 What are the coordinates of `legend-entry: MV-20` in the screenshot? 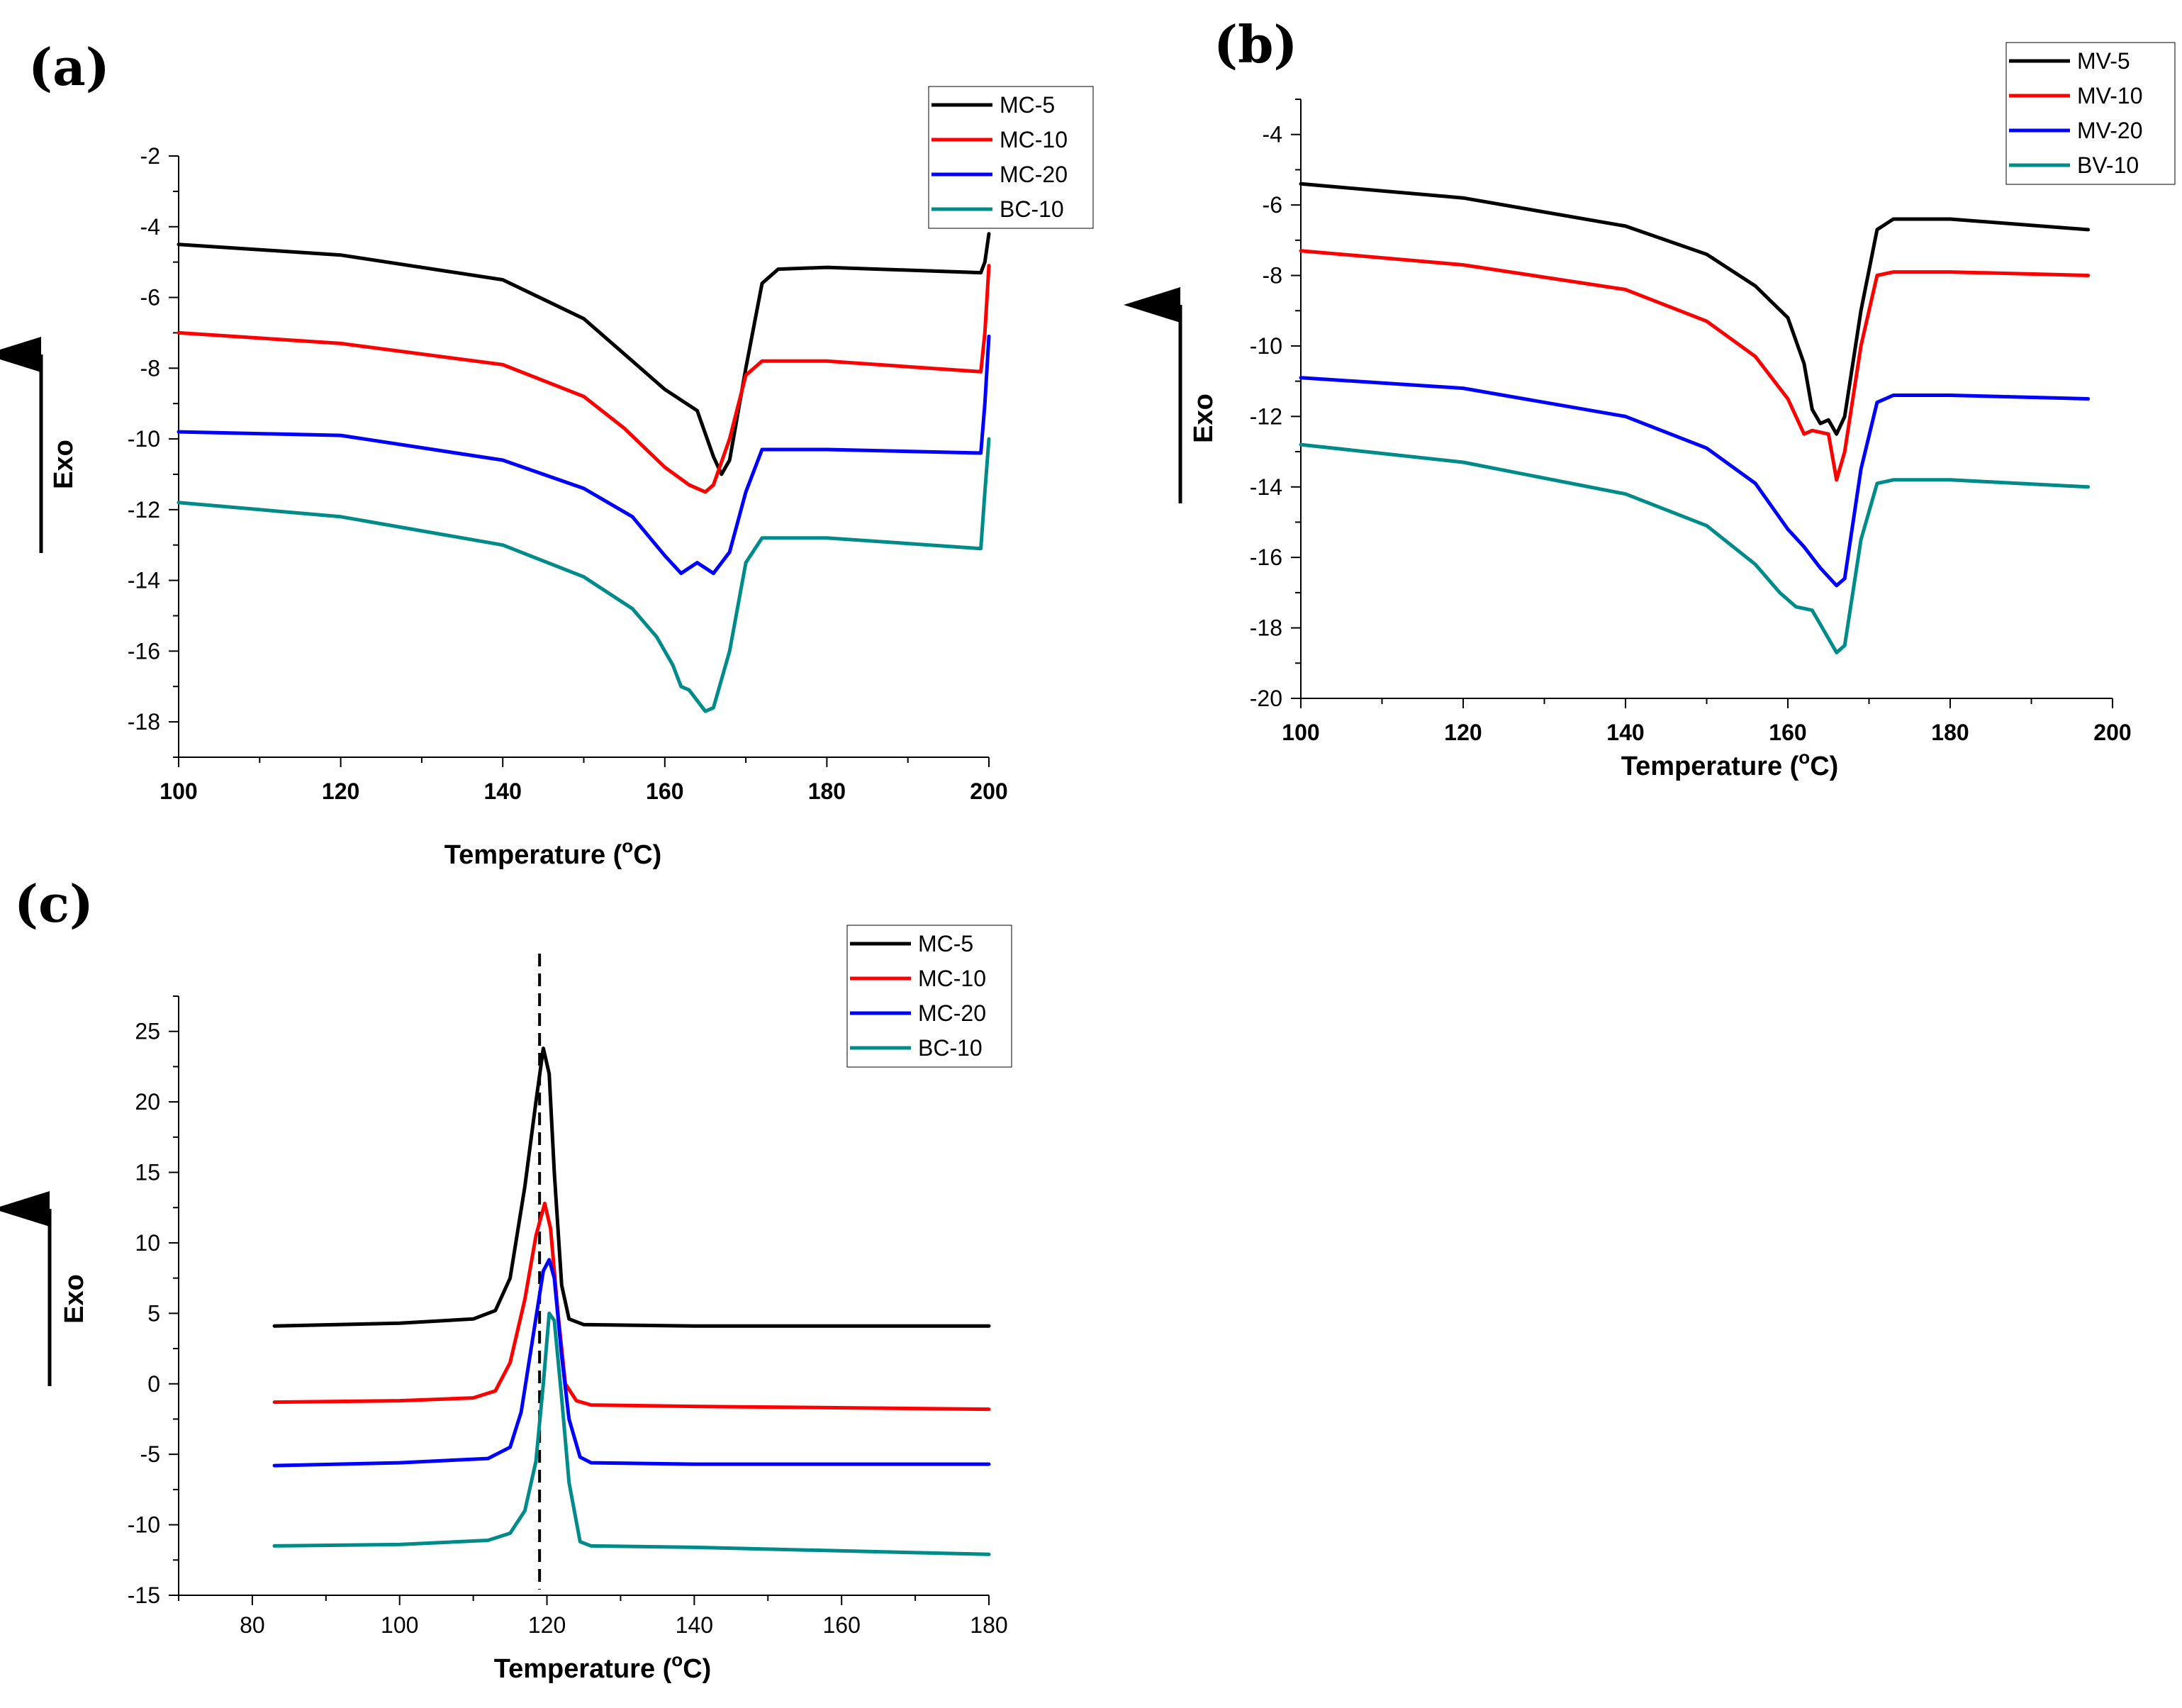 It's located at (2109, 131).